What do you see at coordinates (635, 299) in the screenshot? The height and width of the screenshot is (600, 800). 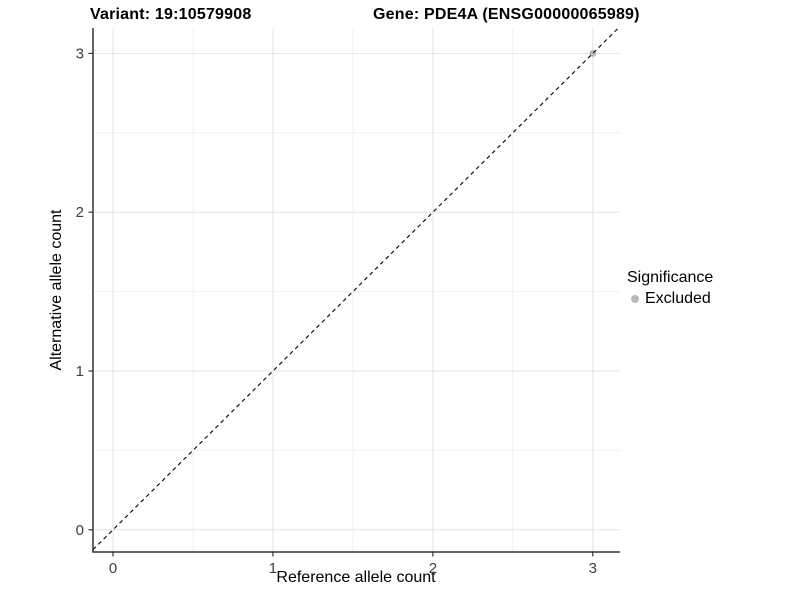 I see `legend-point-icon` at bounding box center [635, 299].